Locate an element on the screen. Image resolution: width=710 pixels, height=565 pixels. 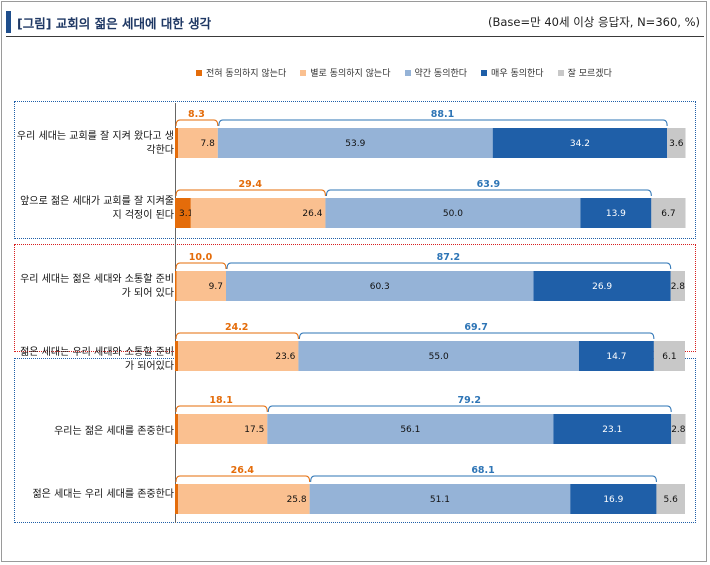
value-label: 7.8 is located at coordinates (208, 144).